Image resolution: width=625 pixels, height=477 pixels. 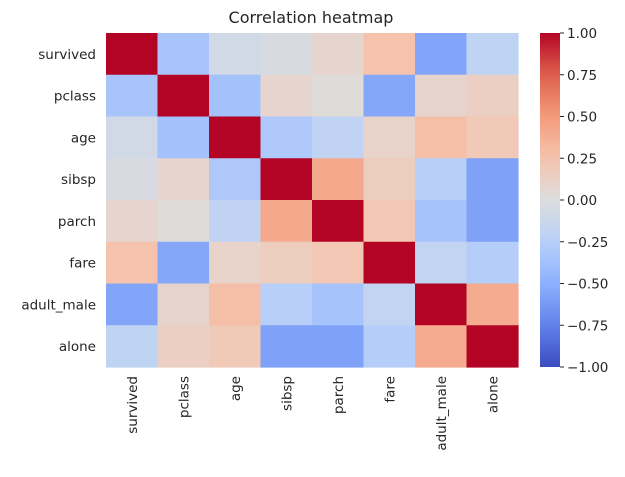 I want to click on heatmap-cell-parch-alone, so click(x=492, y=221).